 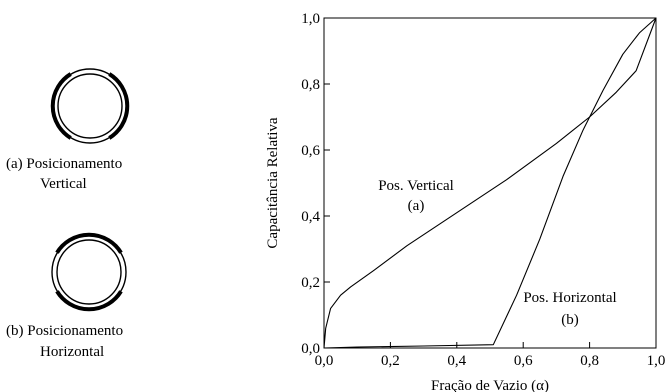 What do you see at coordinates (273, 183) in the screenshot?
I see `y-axis-label: Capacitância Relativa` at bounding box center [273, 183].